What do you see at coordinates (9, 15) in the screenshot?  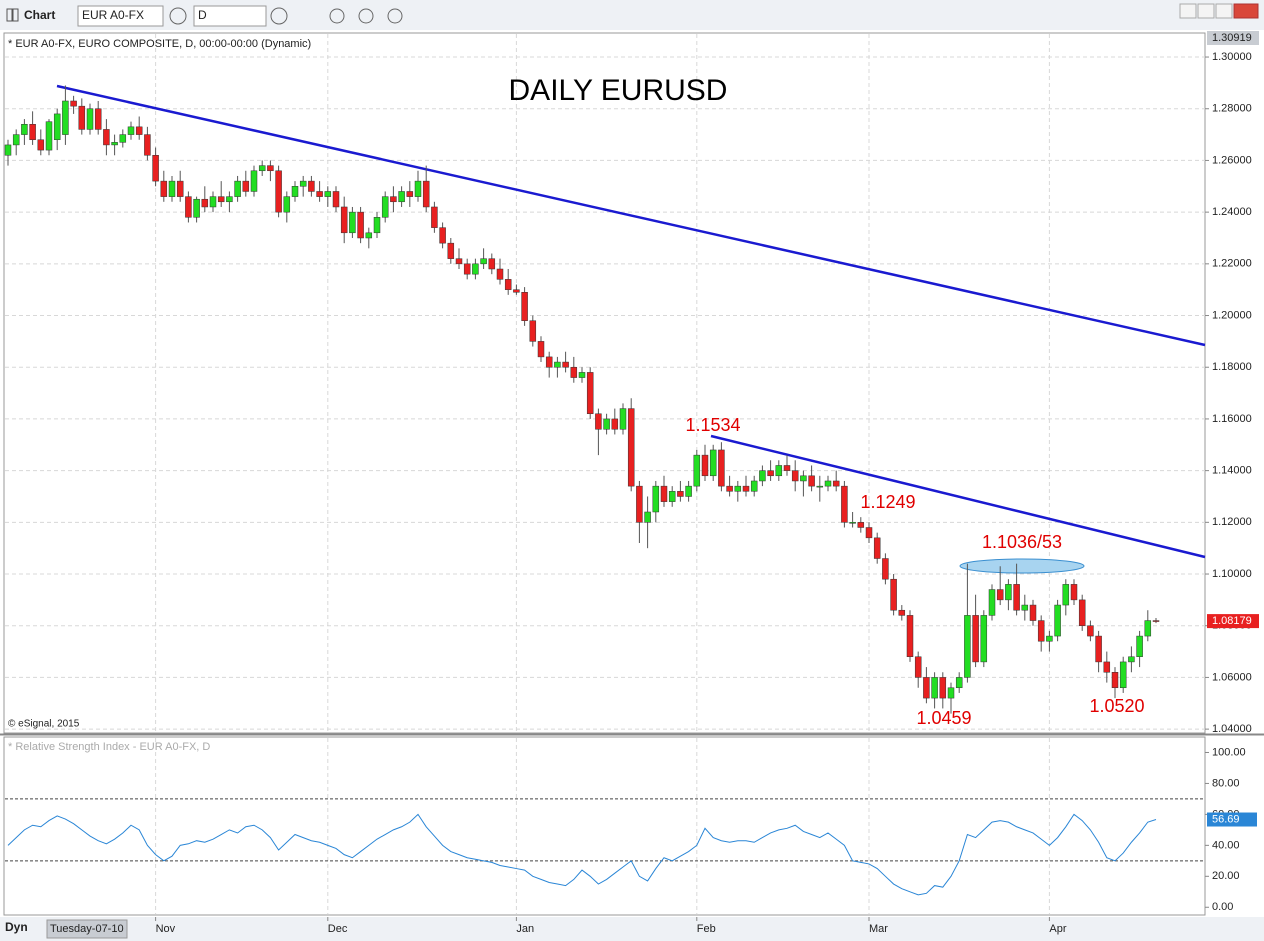 I see `chart-icon` at bounding box center [9, 15].